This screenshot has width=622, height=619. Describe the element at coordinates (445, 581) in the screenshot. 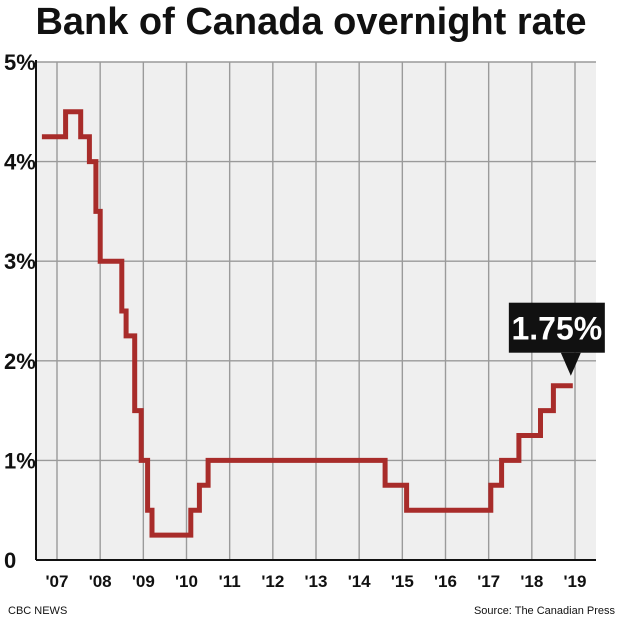

I see `x-tick-label: '16` at that location.